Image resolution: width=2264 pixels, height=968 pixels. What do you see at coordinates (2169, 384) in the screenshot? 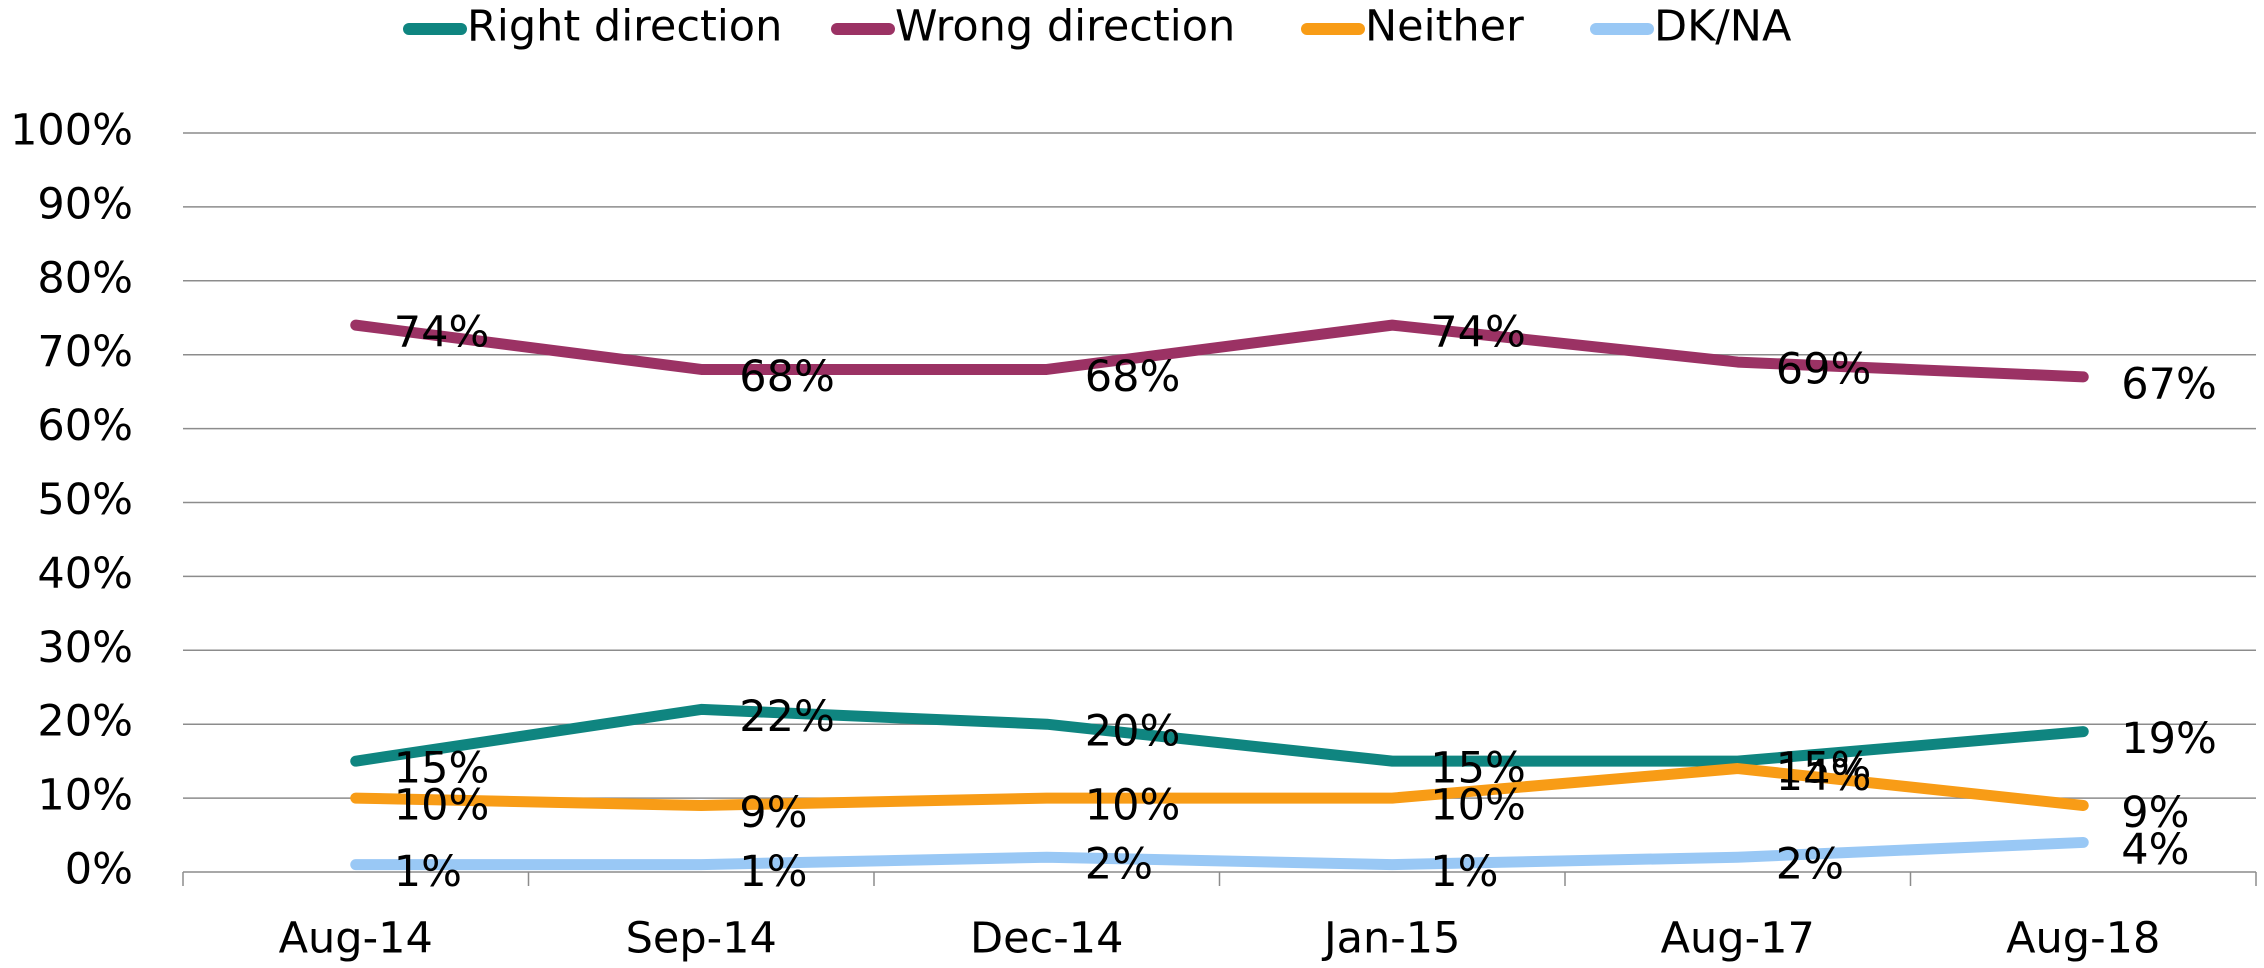
I see `data-label: 67%` at bounding box center [2169, 384].